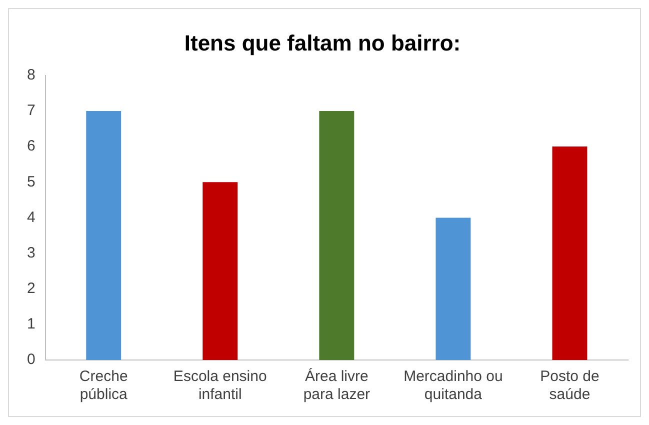  Describe the element at coordinates (31, 181) in the screenshot. I see `y-tick-label: 5` at that location.